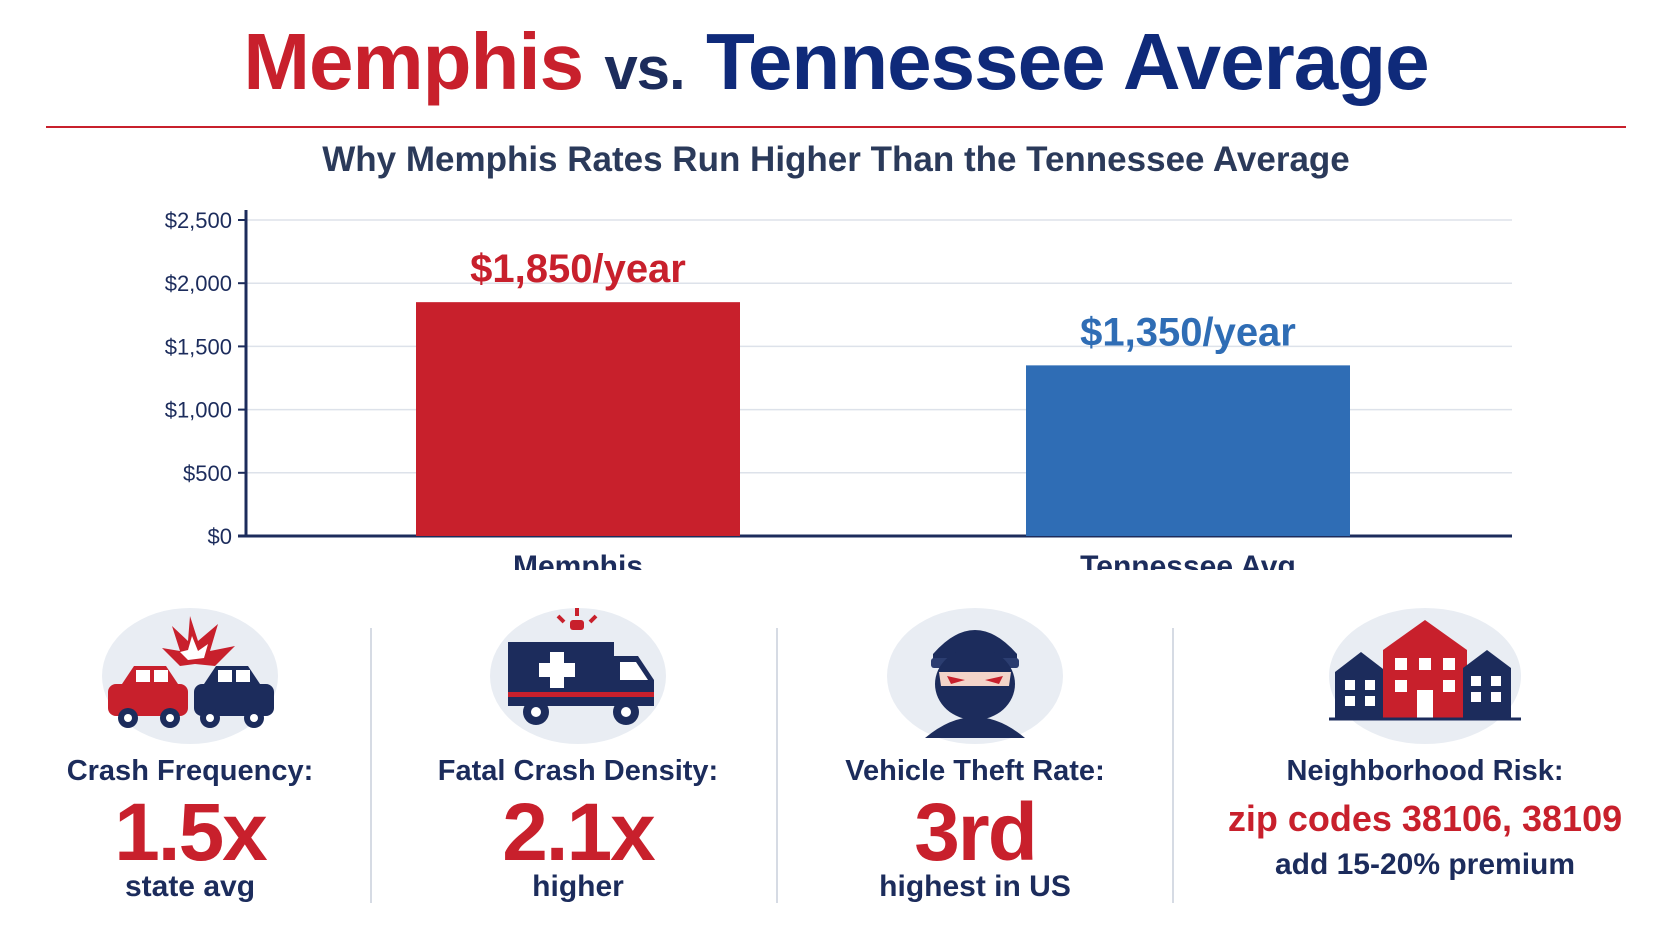 This screenshot has height=941, width=1672. I want to click on title-memphis: Memphis, so click(413, 61).